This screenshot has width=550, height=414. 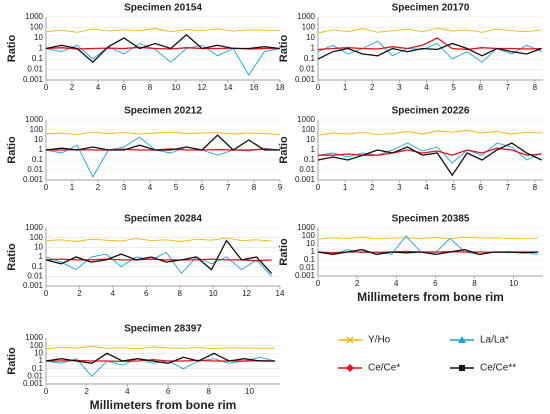 I want to click on panel-title: Specimen 20284, so click(x=163, y=219).